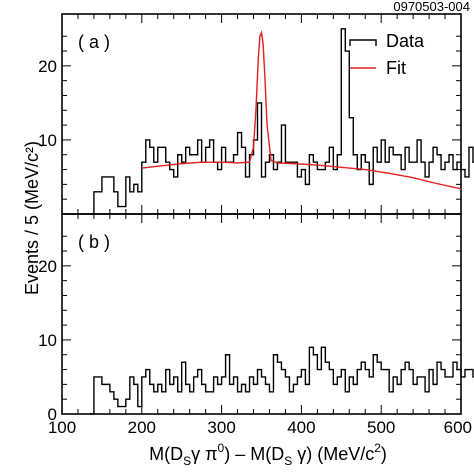  What do you see at coordinates (94, 242) in the screenshot?
I see `panel-b-label: ( b )` at bounding box center [94, 242].